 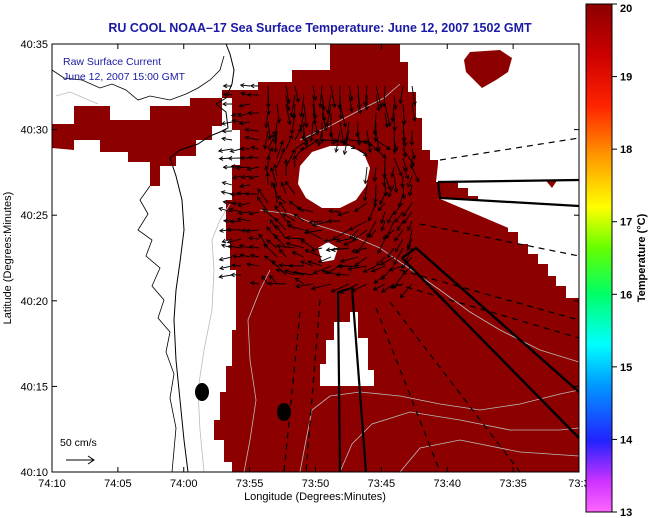 What do you see at coordinates (157, 328) in the screenshot?
I see `bay-outline` at bounding box center [157, 328].